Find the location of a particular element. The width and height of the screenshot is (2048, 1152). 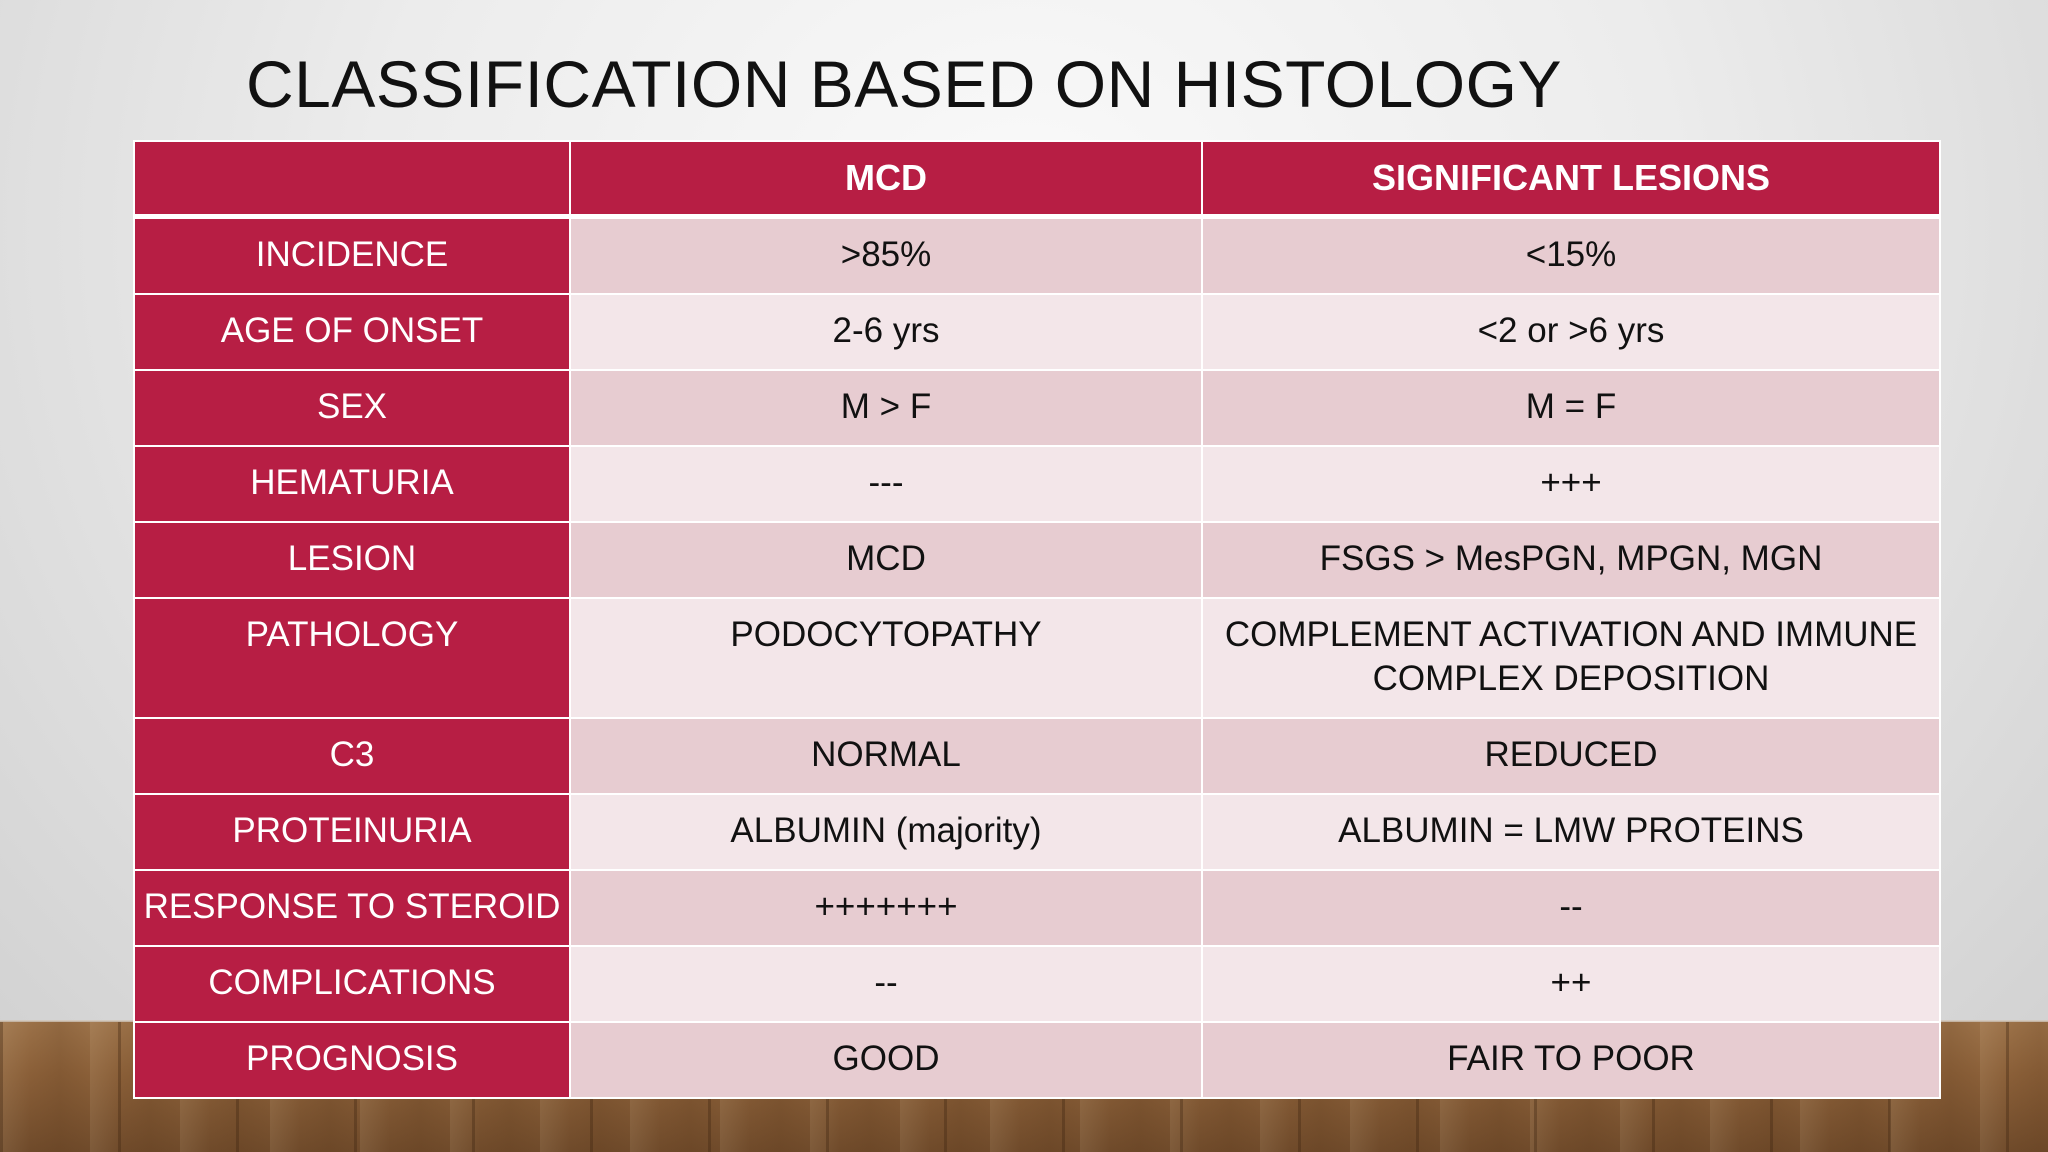

significant-lesions-cell: FAIR TO POOR is located at coordinates (1571, 1060).